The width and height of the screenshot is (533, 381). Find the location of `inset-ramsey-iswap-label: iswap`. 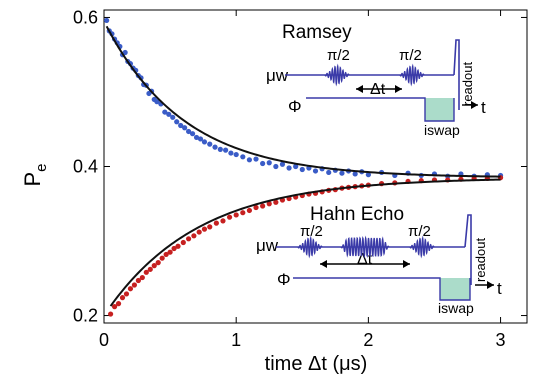

inset-ramsey-iswap-label: iswap is located at coordinates (442, 130).